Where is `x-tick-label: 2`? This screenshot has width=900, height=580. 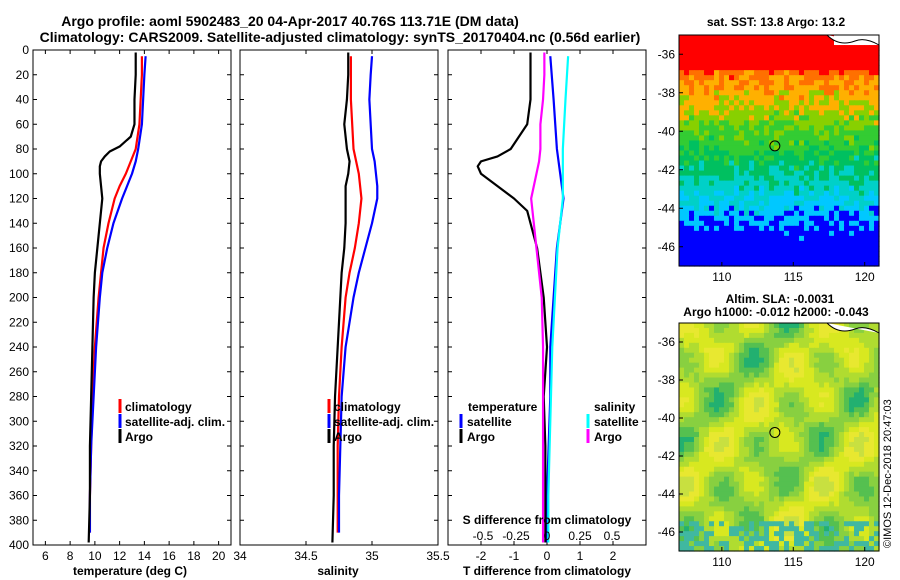 x-tick-label: 2 is located at coordinates (613, 556).